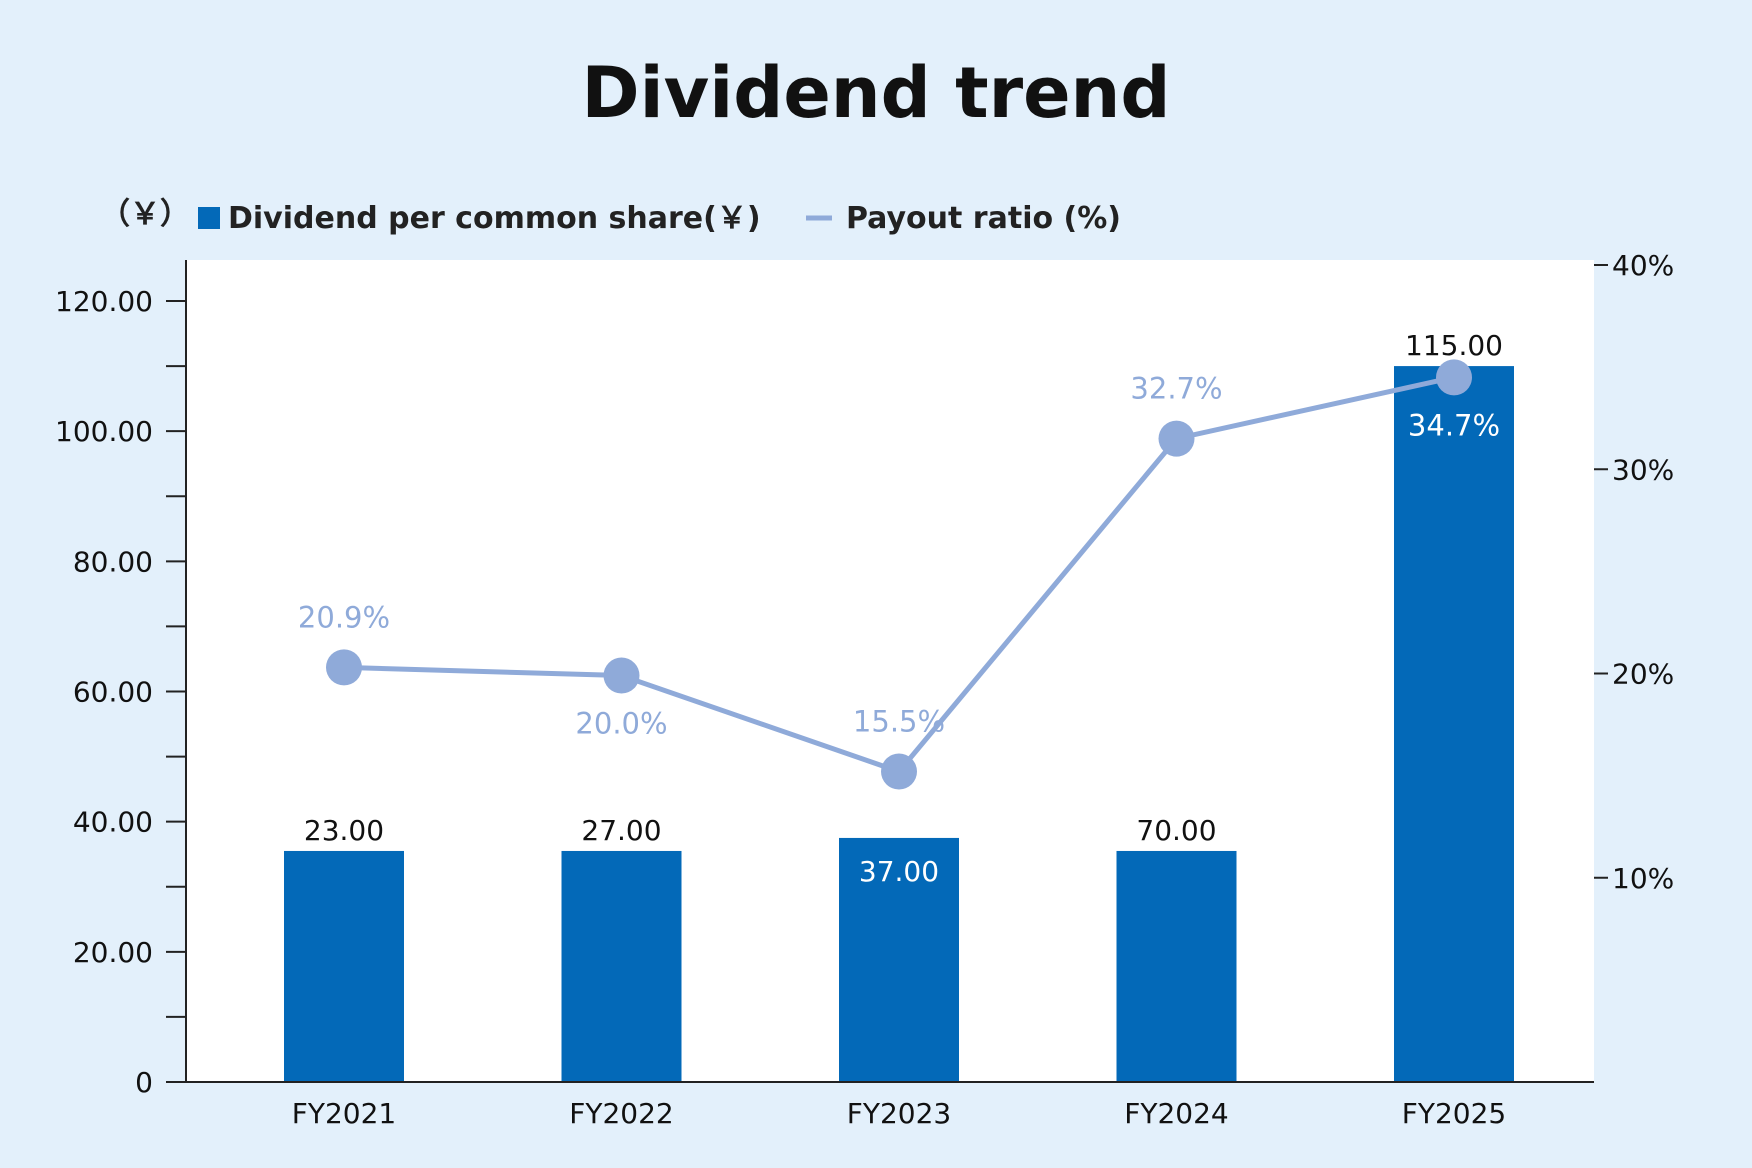 The image size is (1752, 1168). I want to click on left-tick-label: 120.00, so click(104, 301).